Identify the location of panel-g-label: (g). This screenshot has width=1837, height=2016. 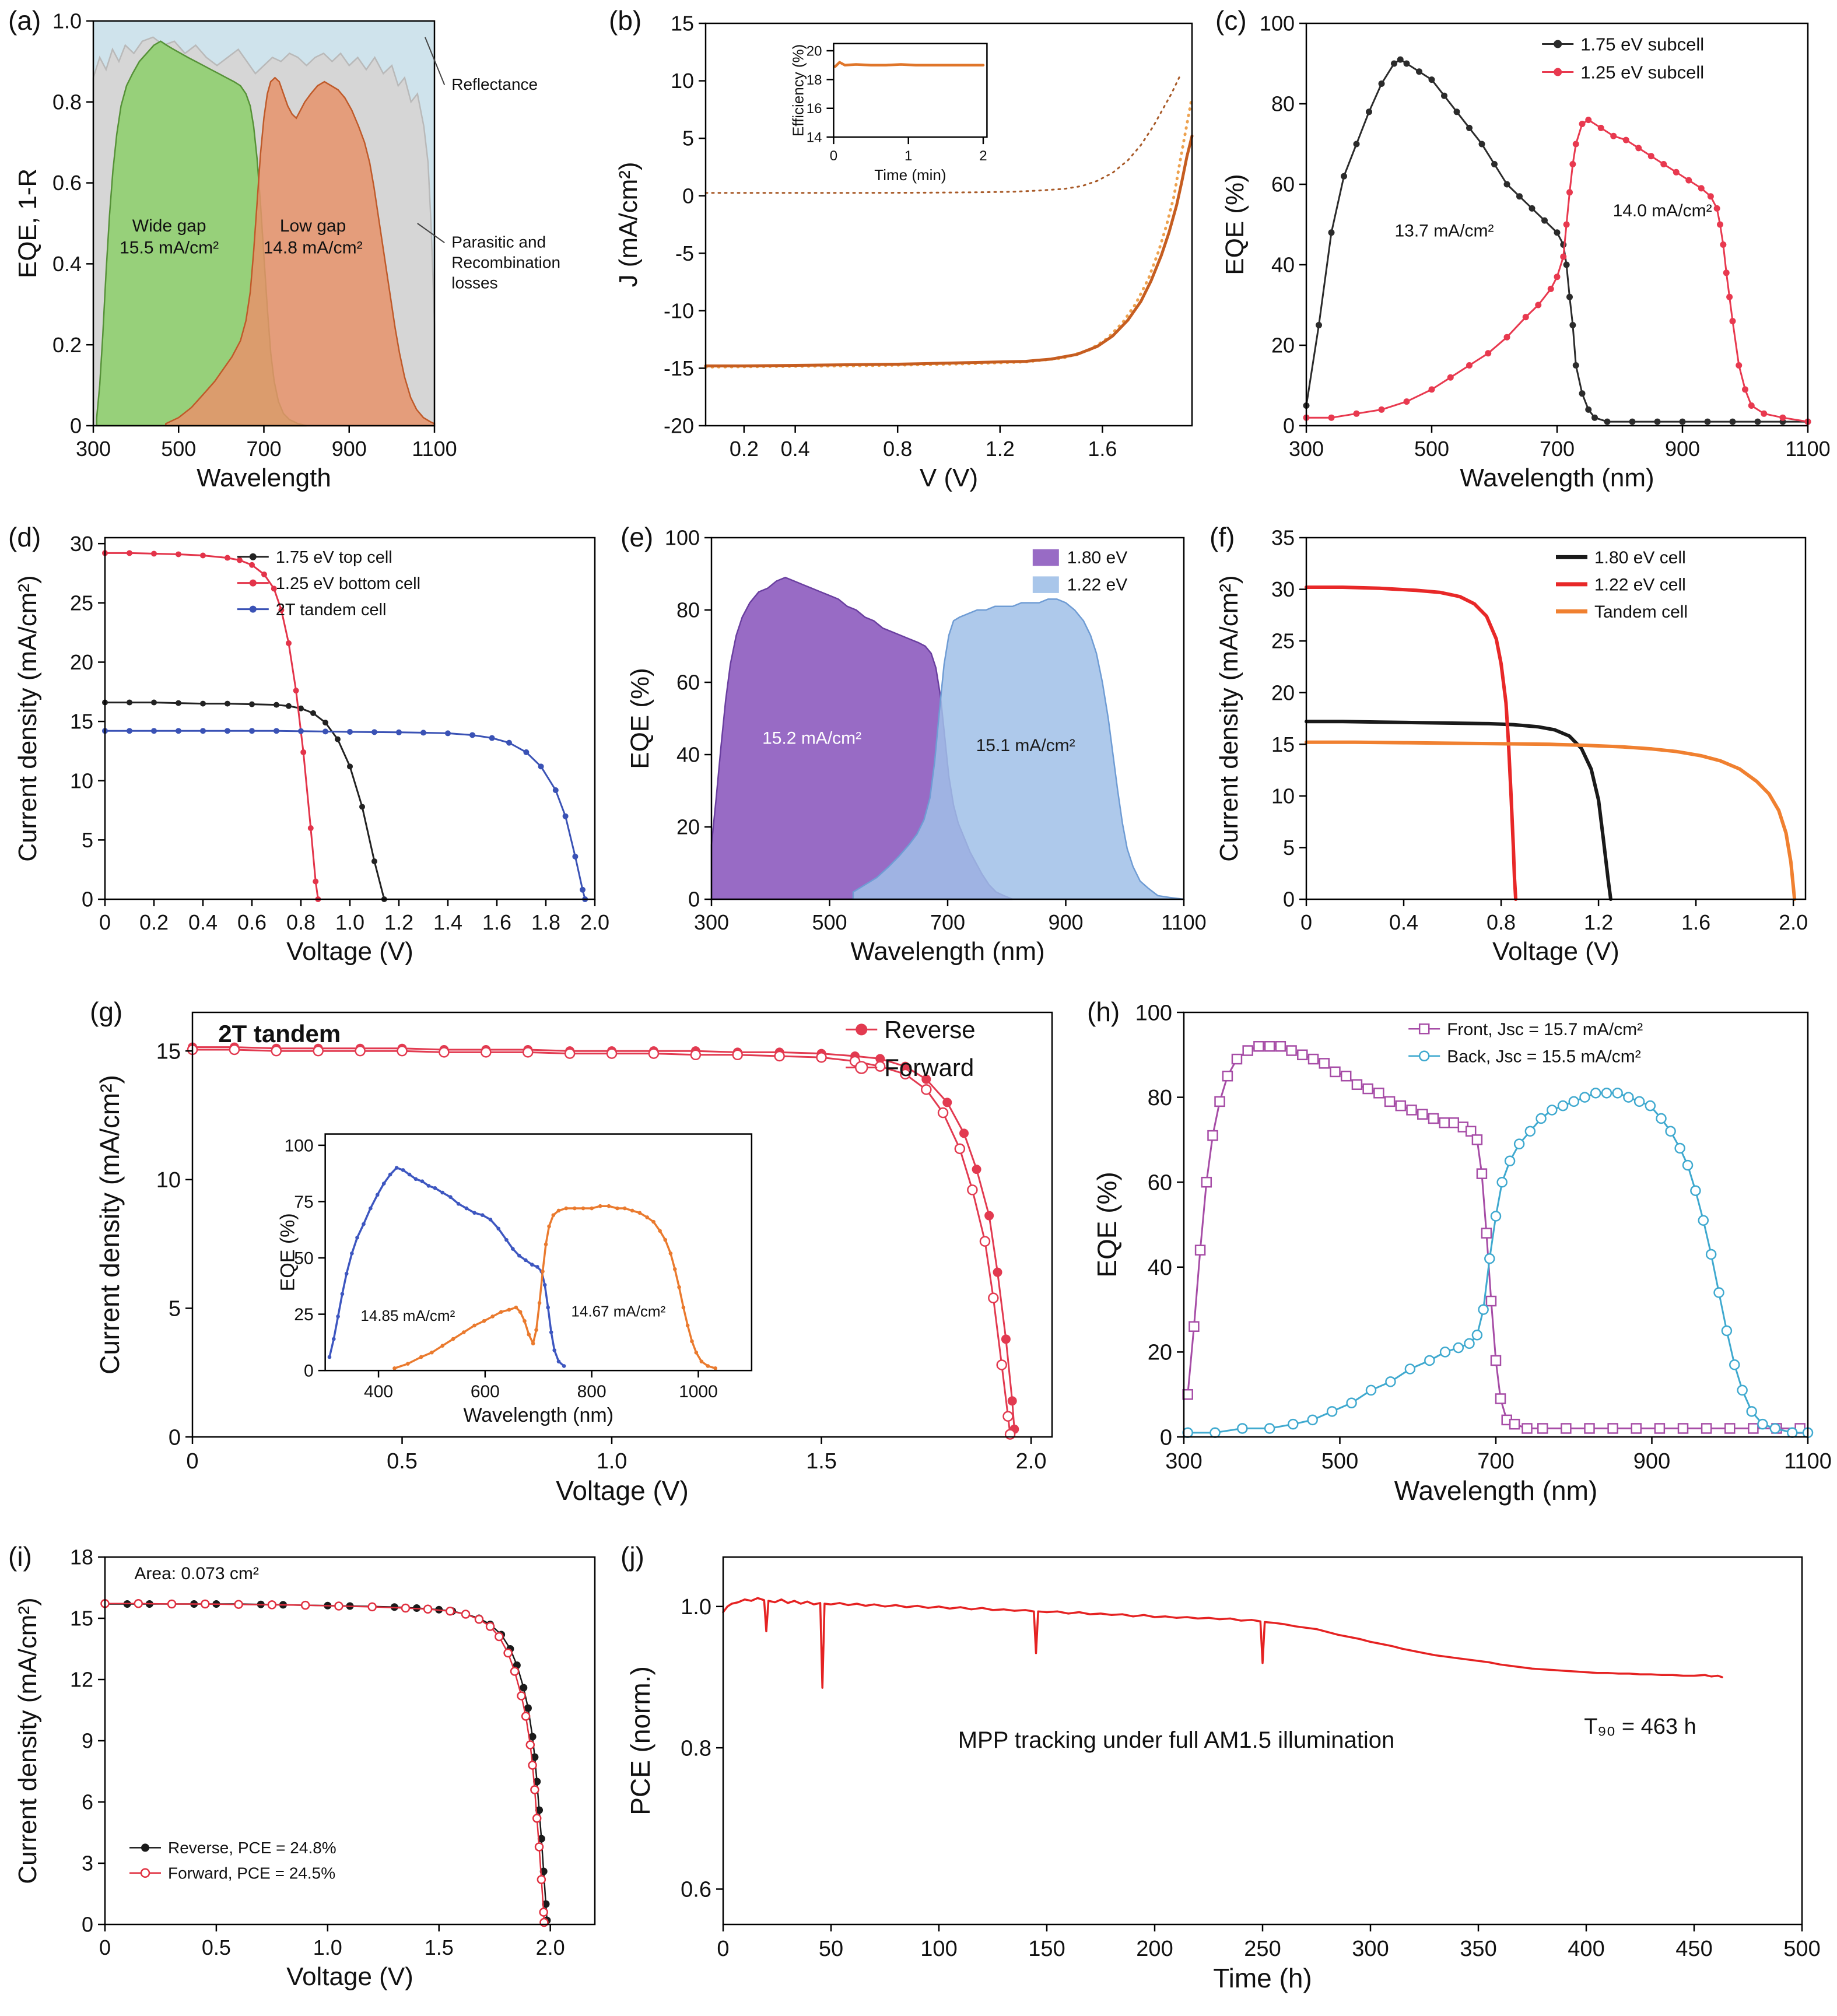
(106, 1012).